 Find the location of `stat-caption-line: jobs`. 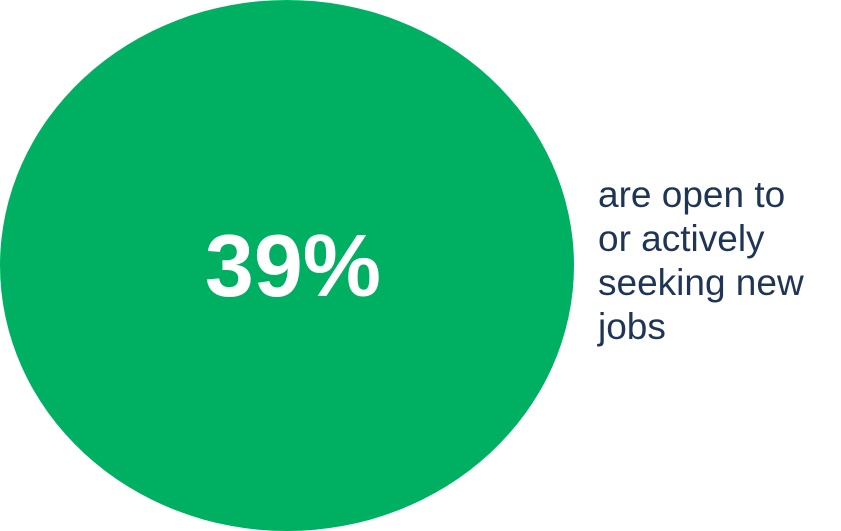

stat-caption-line: jobs is located at coordinates (632, 326).